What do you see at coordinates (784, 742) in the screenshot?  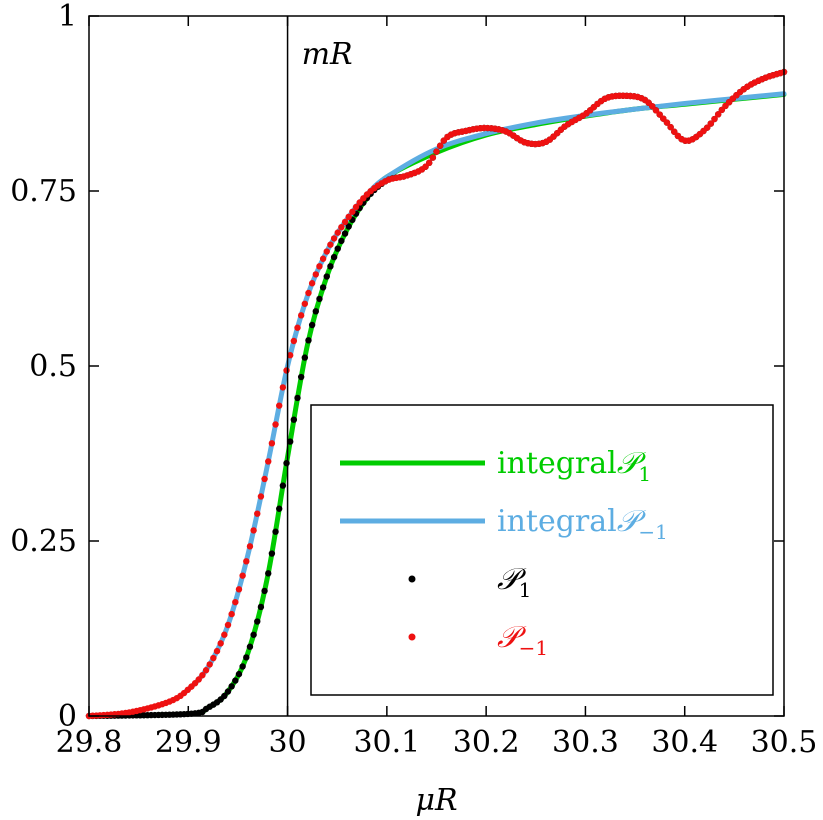 I see `x-tick-label: 30.5` at bounding box center [784, 742].